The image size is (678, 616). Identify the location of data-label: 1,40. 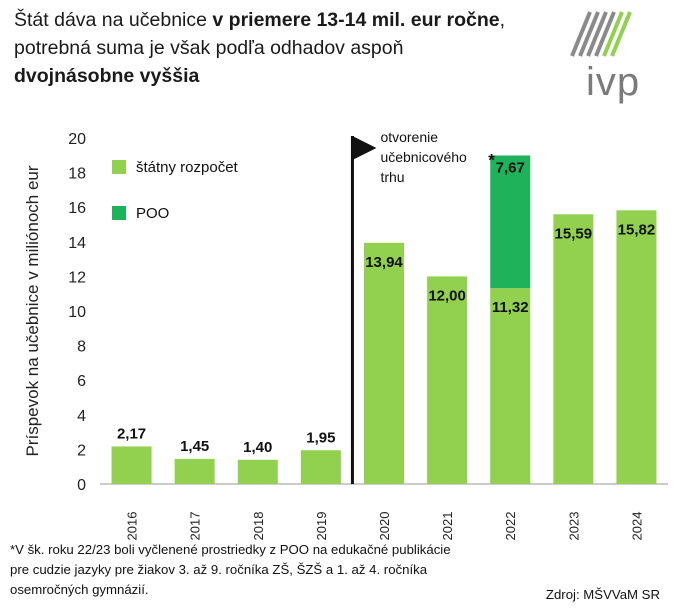
(257, 447).